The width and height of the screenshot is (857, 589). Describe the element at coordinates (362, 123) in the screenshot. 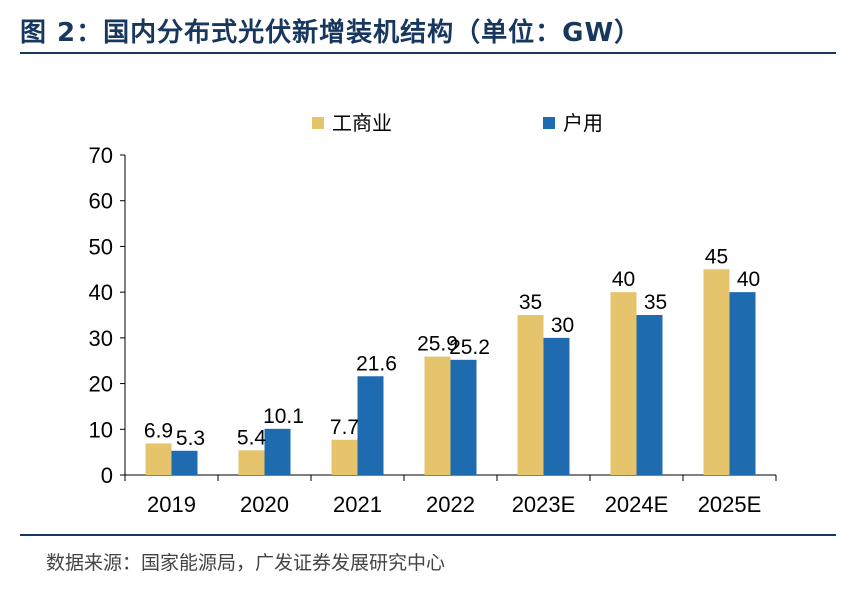

I see `legend-label-commercial: 工商业` at that location.